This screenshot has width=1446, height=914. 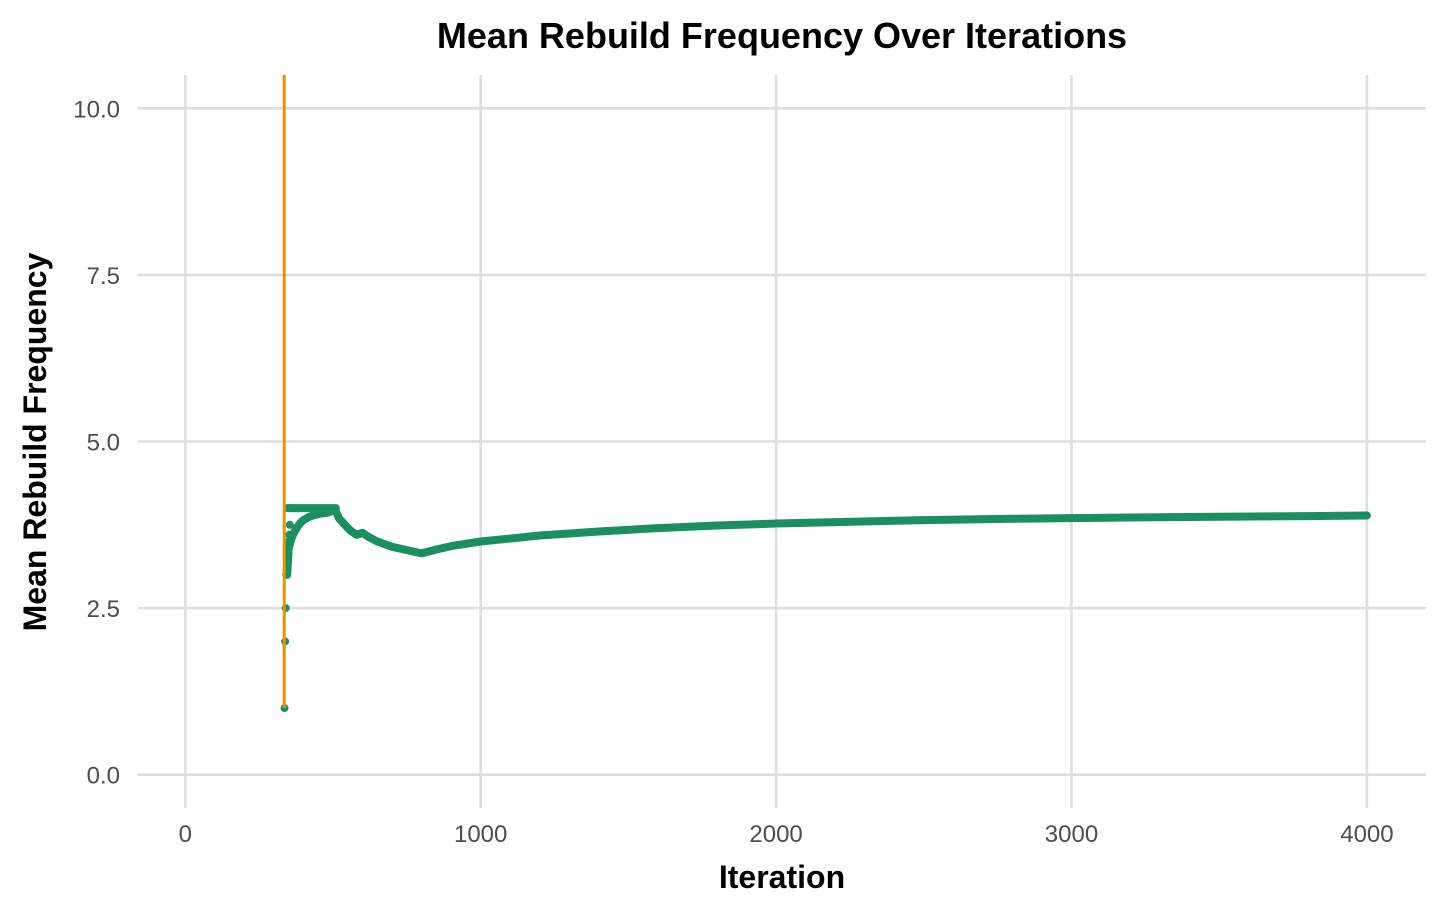 What do you see at coordinates (96, 109) in the screenshot?
I see `y-tick-label: 10.0` at bounding box center [96, 109].